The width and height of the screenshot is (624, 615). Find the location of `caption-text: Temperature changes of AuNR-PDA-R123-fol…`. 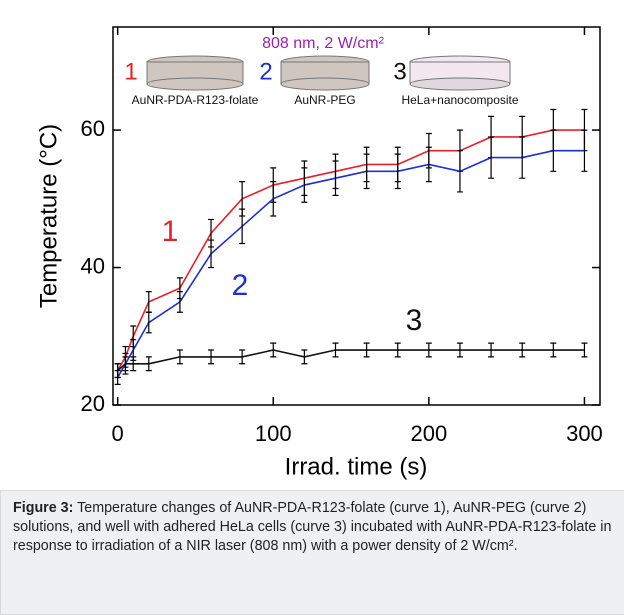

caption-text: Temperature changes of AuNR-PDA-R123-fol… is located at coordinates (312, 527).